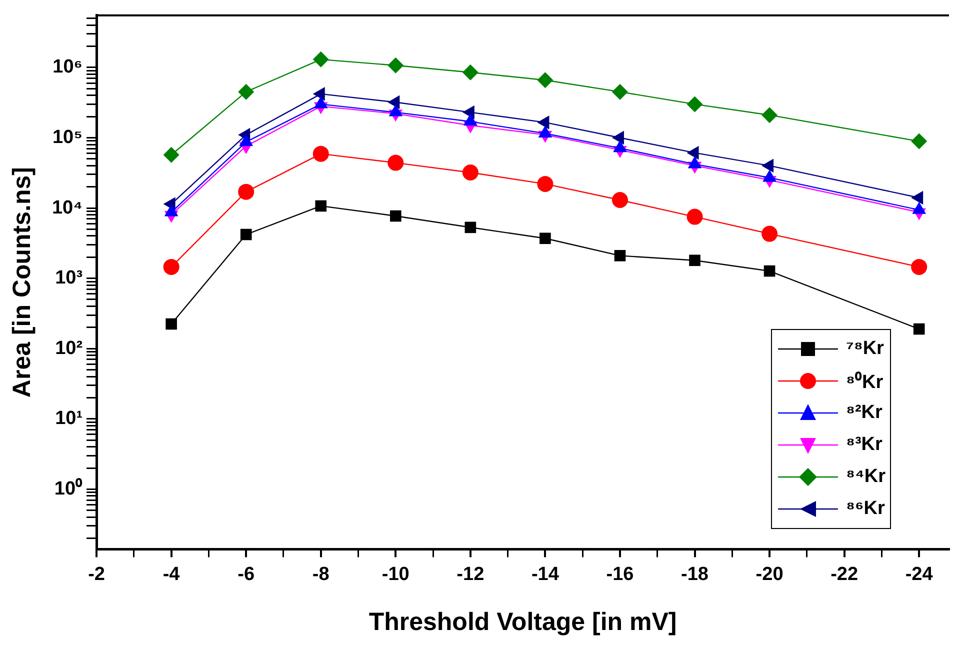  I want to click on y-tick-label: 10⁰, so click(68, 488).